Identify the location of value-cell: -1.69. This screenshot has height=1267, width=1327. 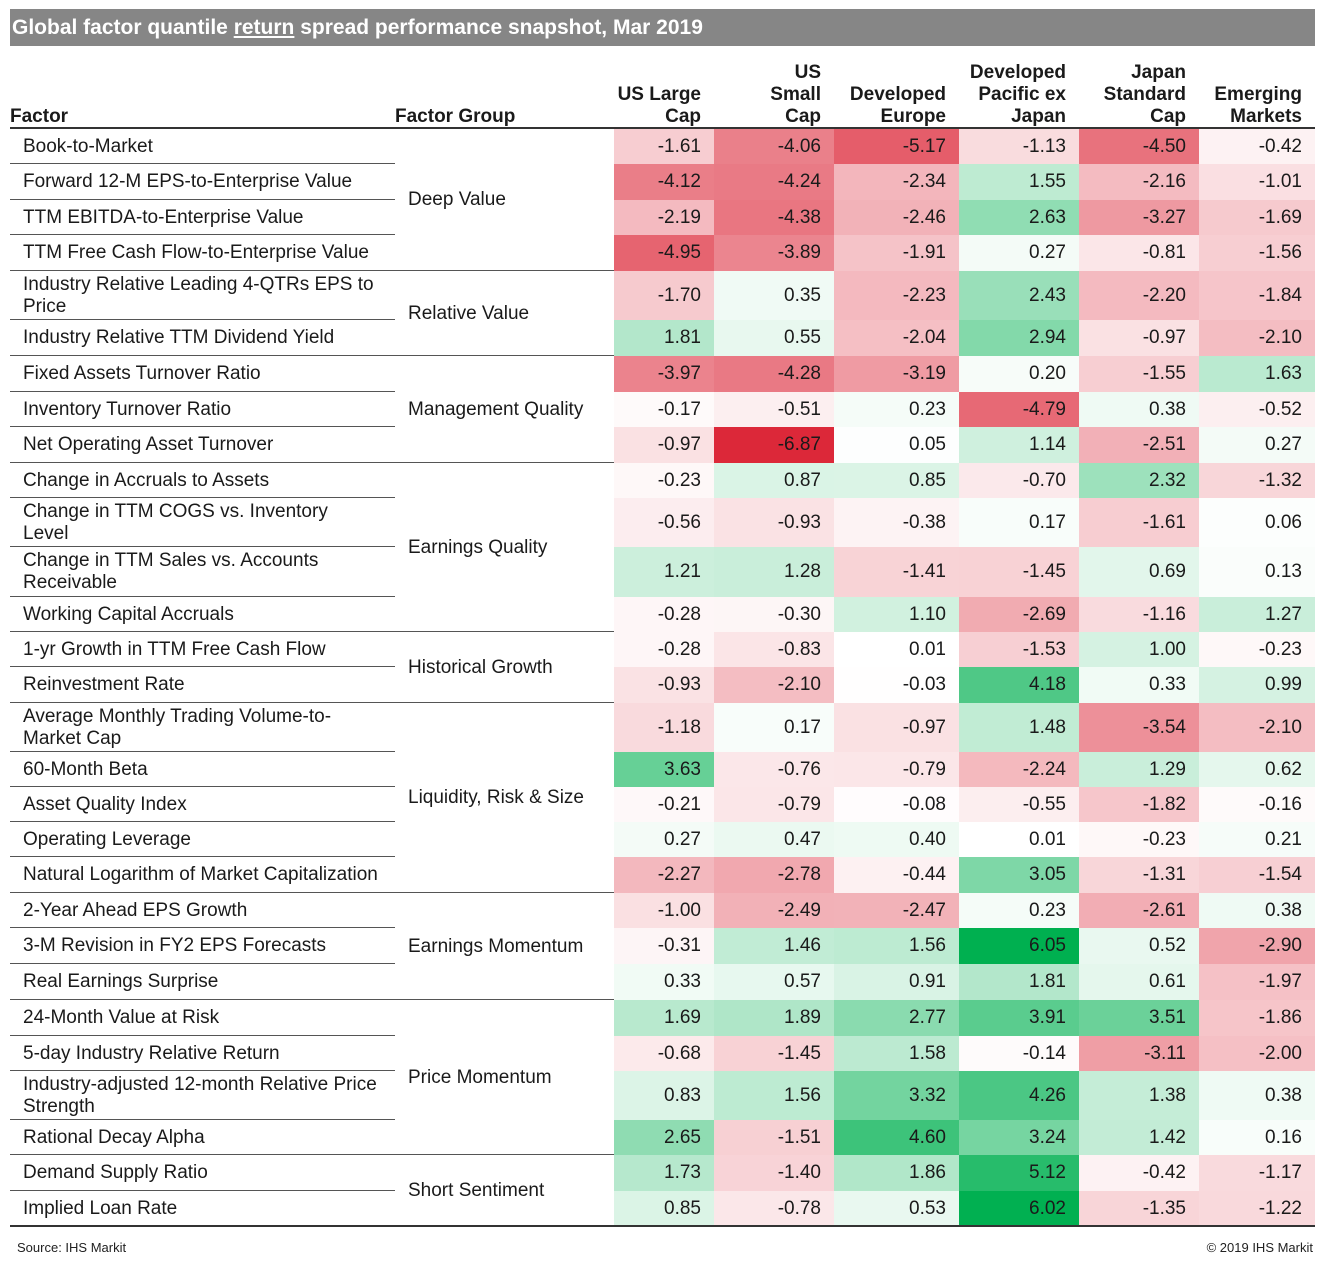
(1257, 217).